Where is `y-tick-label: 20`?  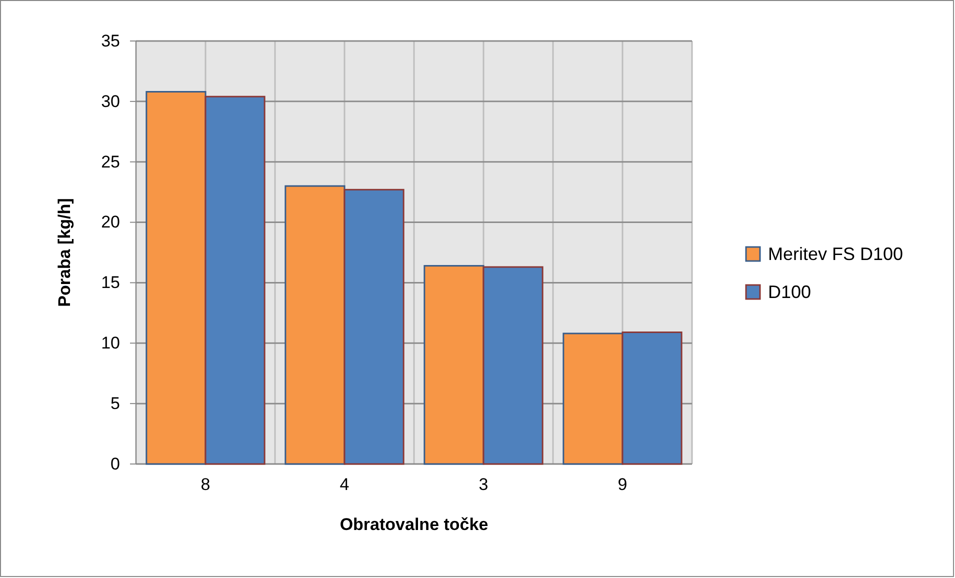 y-tick-label: 20 is located at coordinates (110, 222).